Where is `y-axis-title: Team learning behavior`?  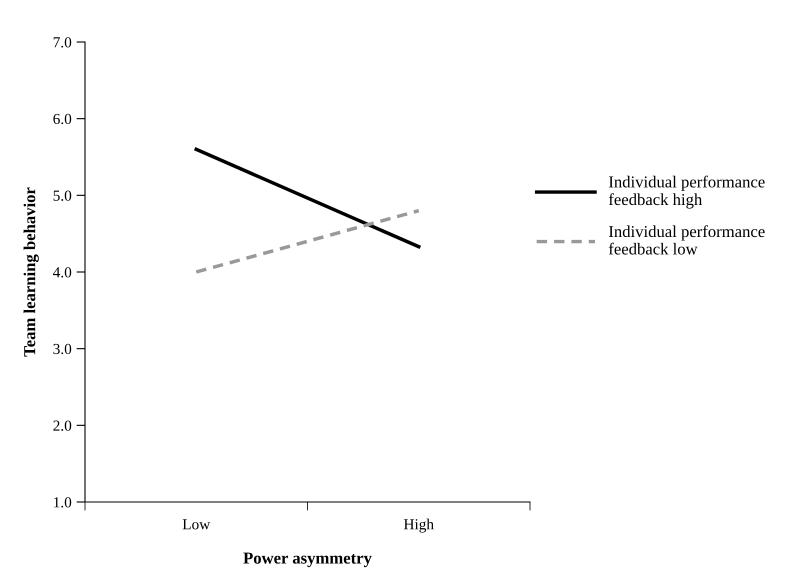
y-axis-title: Team learning behavior is located at coordinates (31, 272).